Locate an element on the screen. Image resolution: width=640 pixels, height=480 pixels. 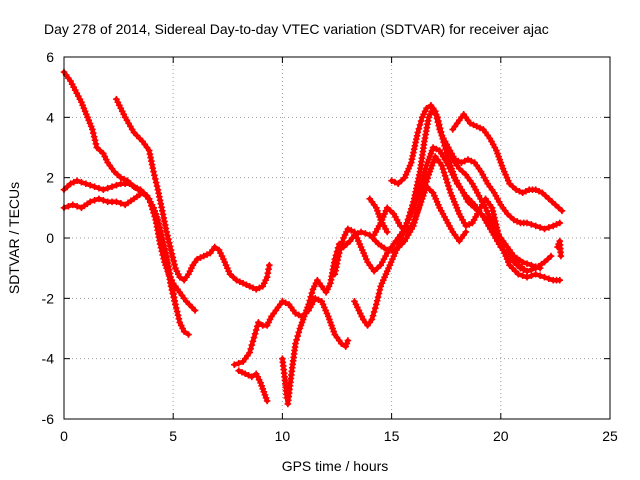
y-axis-label: SDTVAR / TECUs is located at coordinates (14, 238).